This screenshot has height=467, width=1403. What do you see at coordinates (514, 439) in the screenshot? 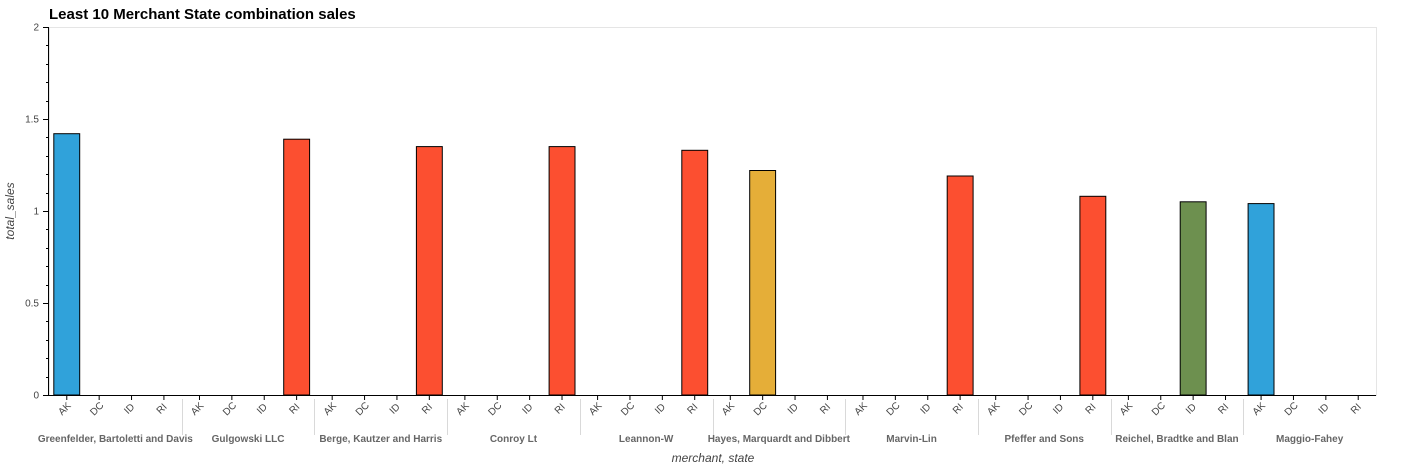
I see `x-group-label: Conroy Lt` at bounding box center [514, 439].